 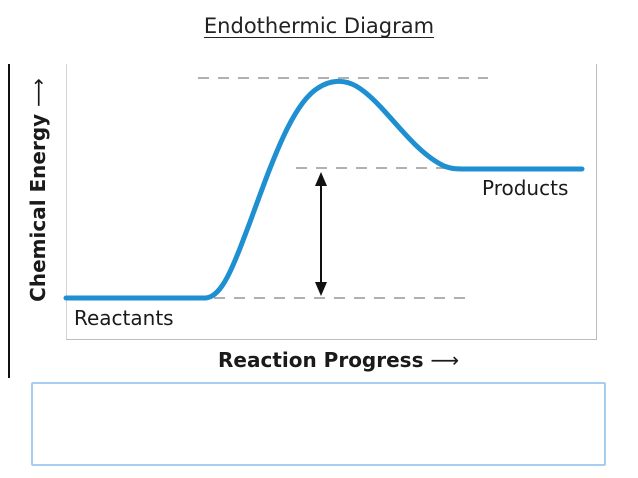 I want to click on x-axis-label: Reaction Progress ⟶, so click(x=338, y=360).